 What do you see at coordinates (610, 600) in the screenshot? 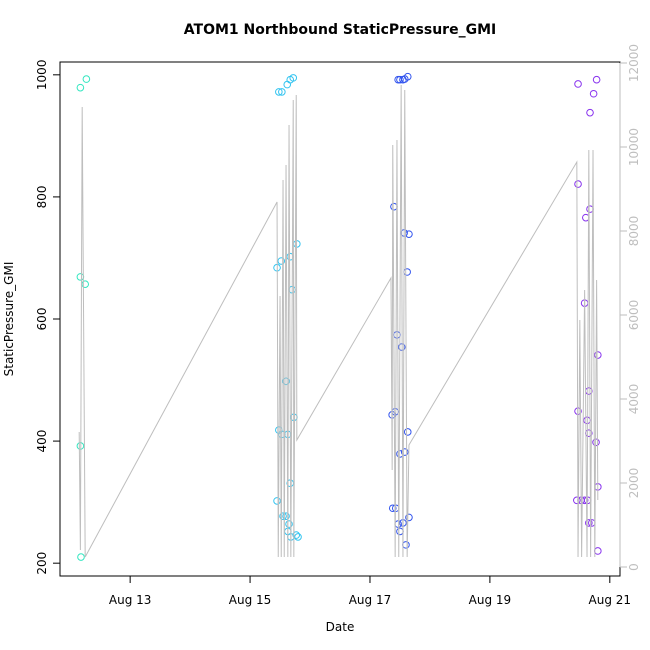
I see `x-tick-label: Aug 21` at bounding box center [610, 600].